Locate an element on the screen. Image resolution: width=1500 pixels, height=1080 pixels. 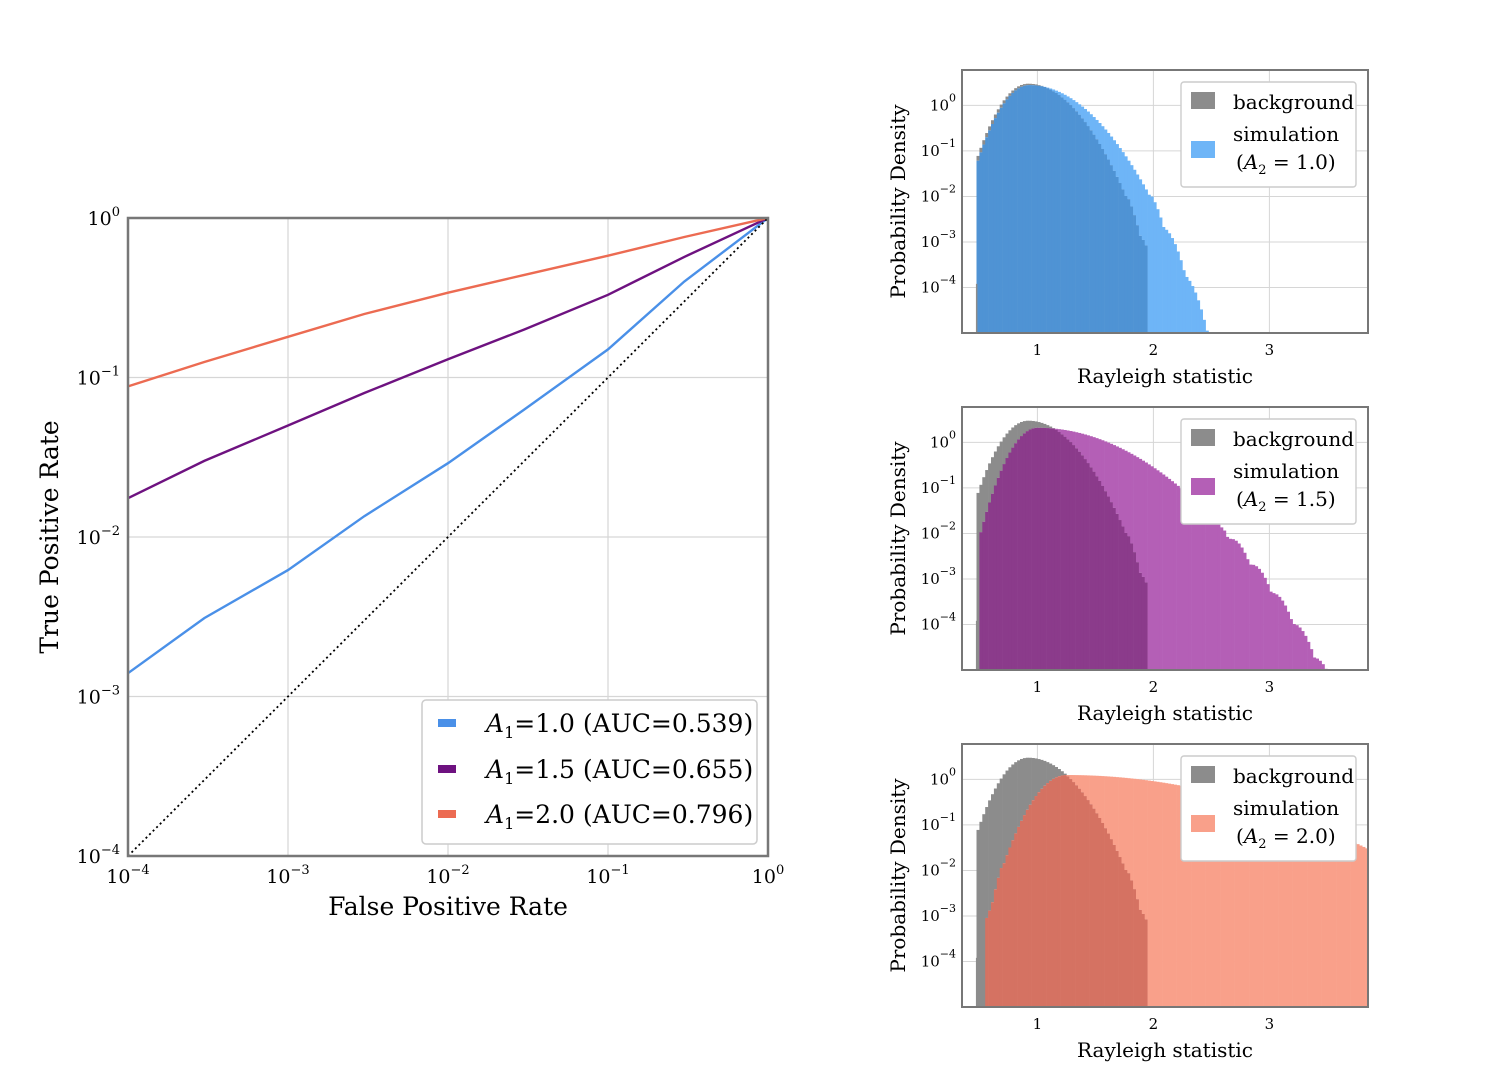
hist-ytick-exp: 0 is located at coordinates (952, 97).